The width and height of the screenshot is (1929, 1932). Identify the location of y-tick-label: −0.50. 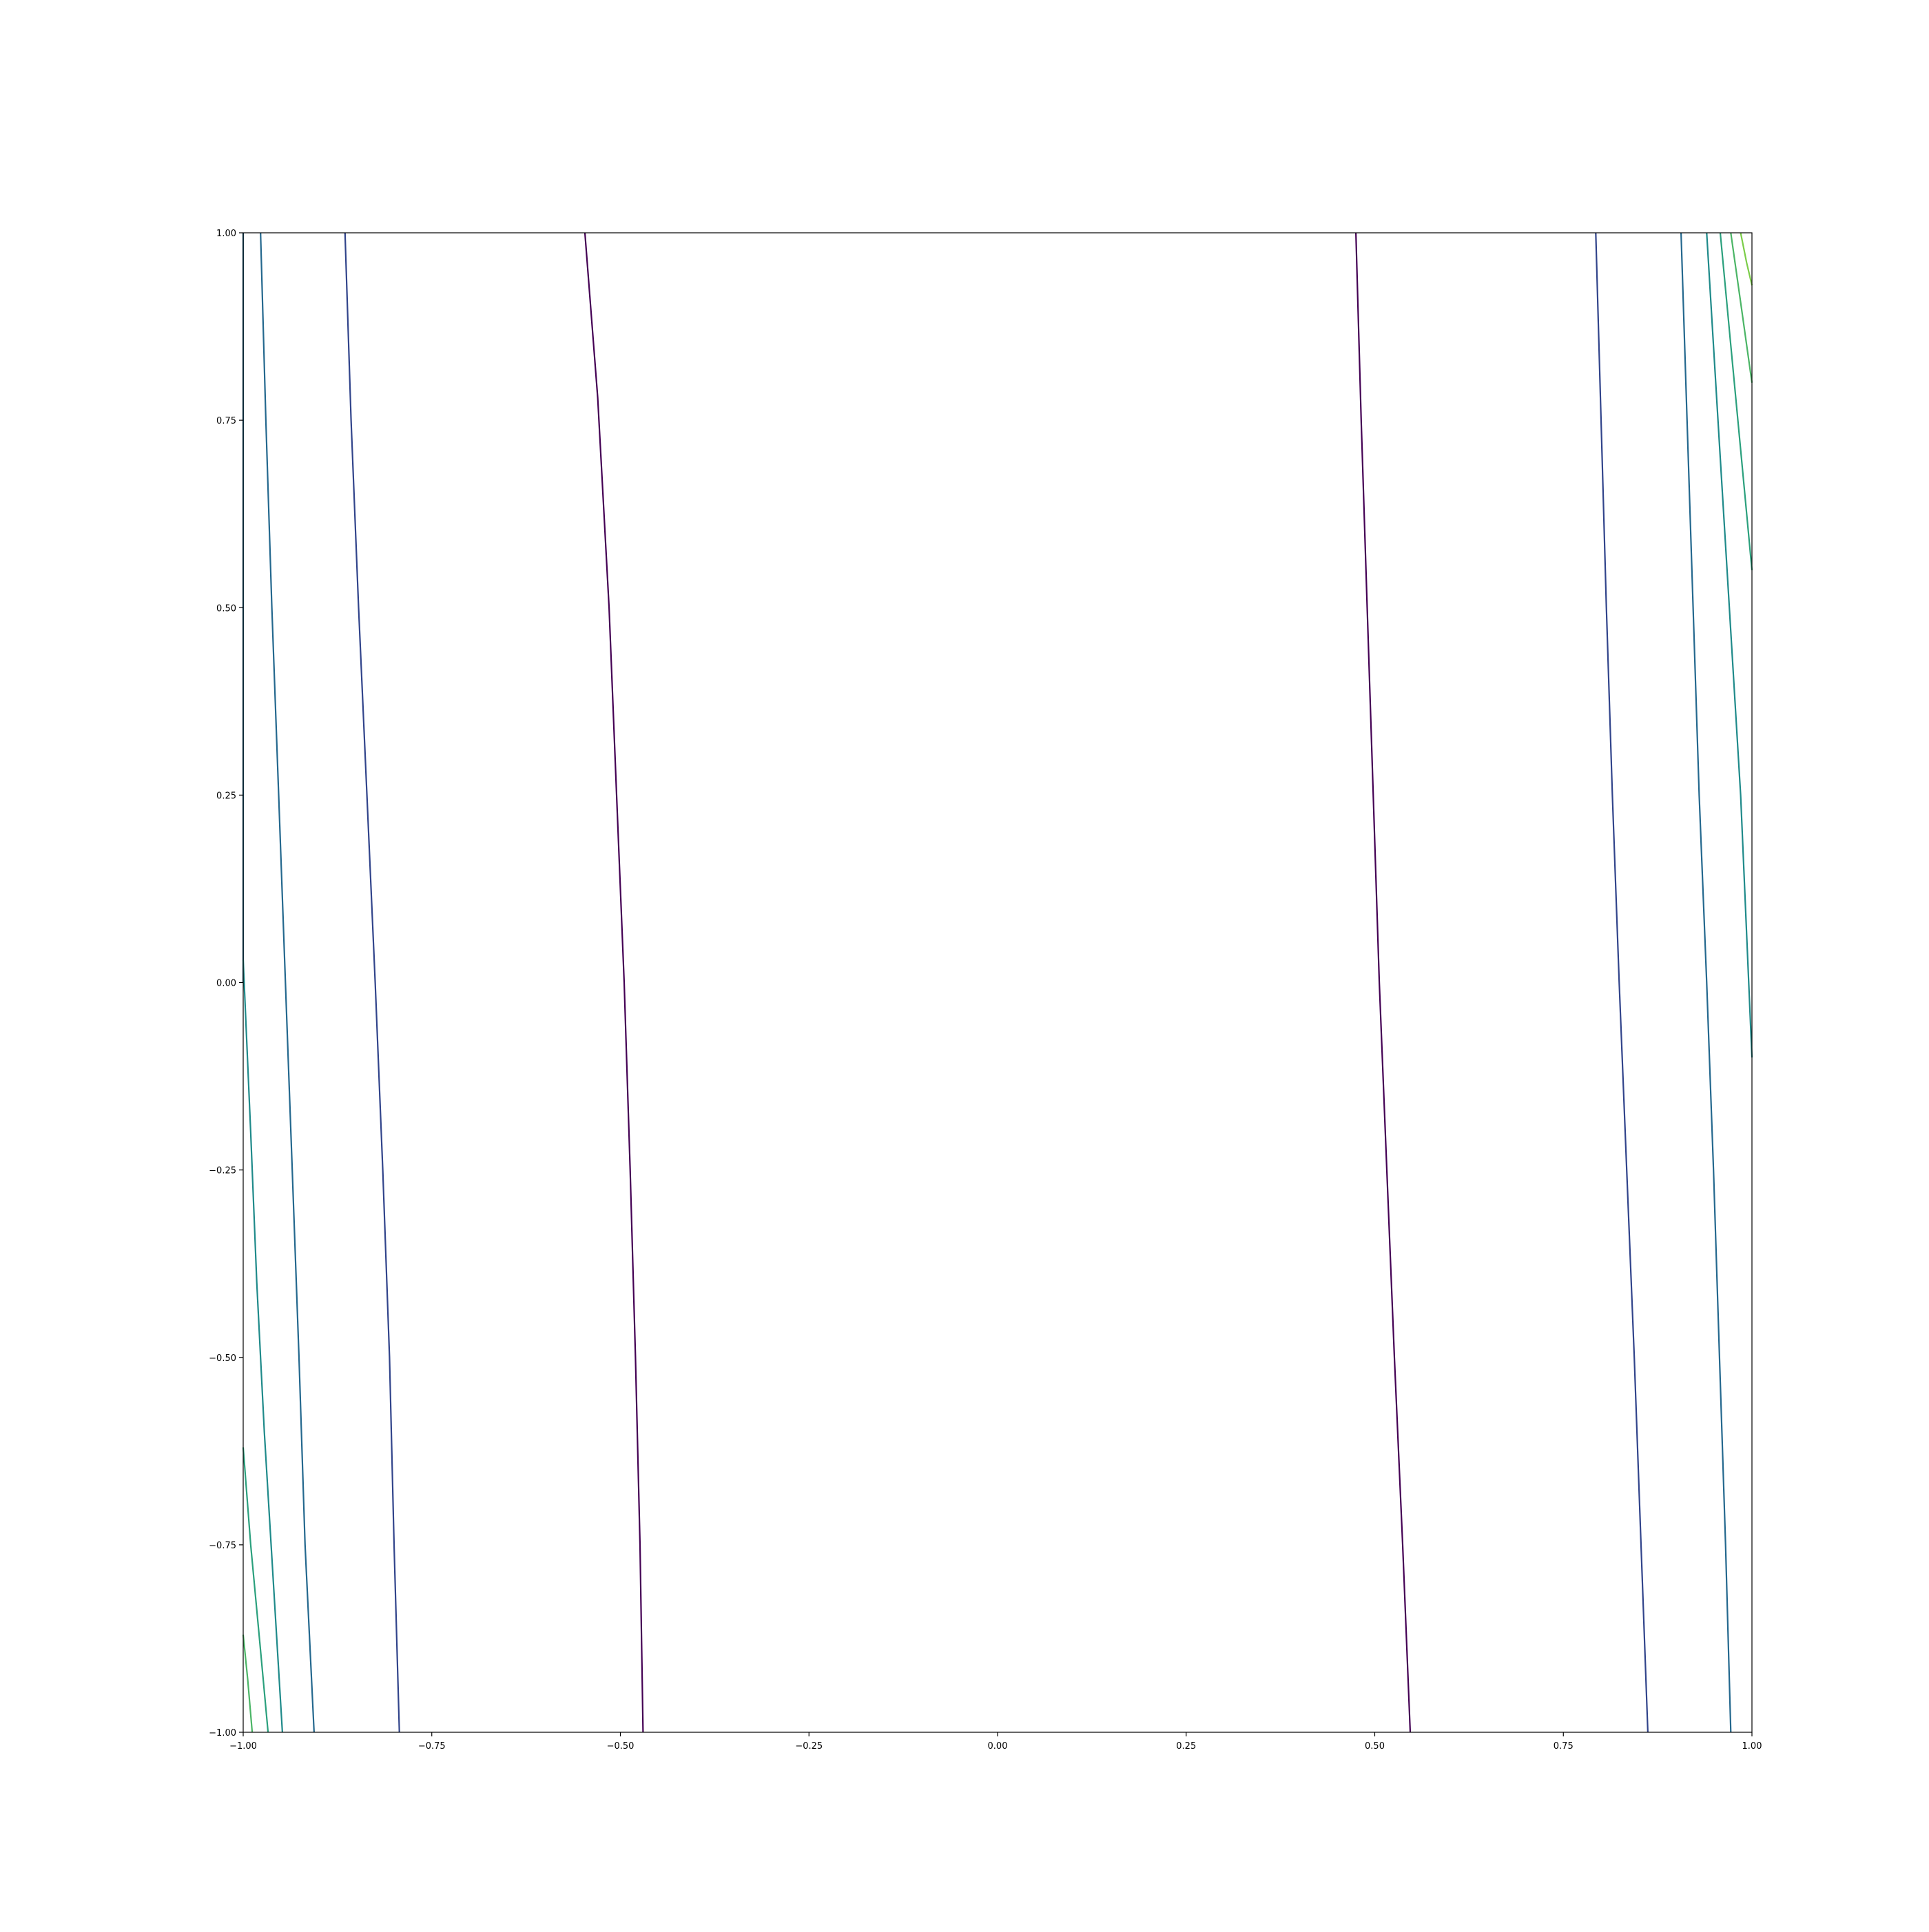
(222, 1358).